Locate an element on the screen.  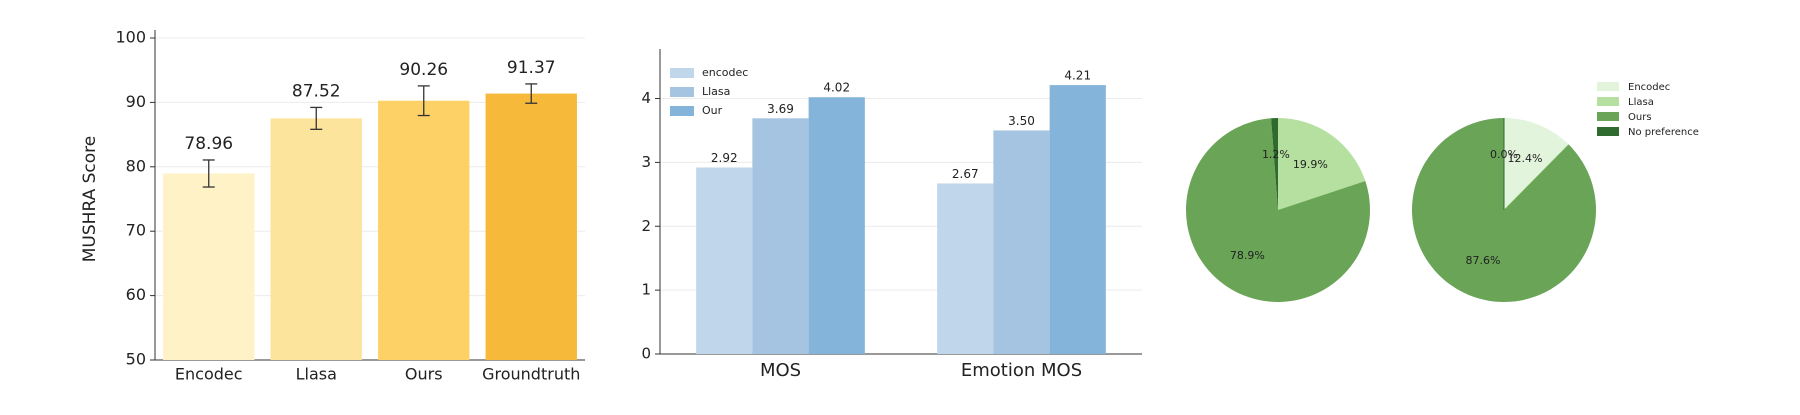
y-tick-label: 90 is located at coordinates (136, 101).